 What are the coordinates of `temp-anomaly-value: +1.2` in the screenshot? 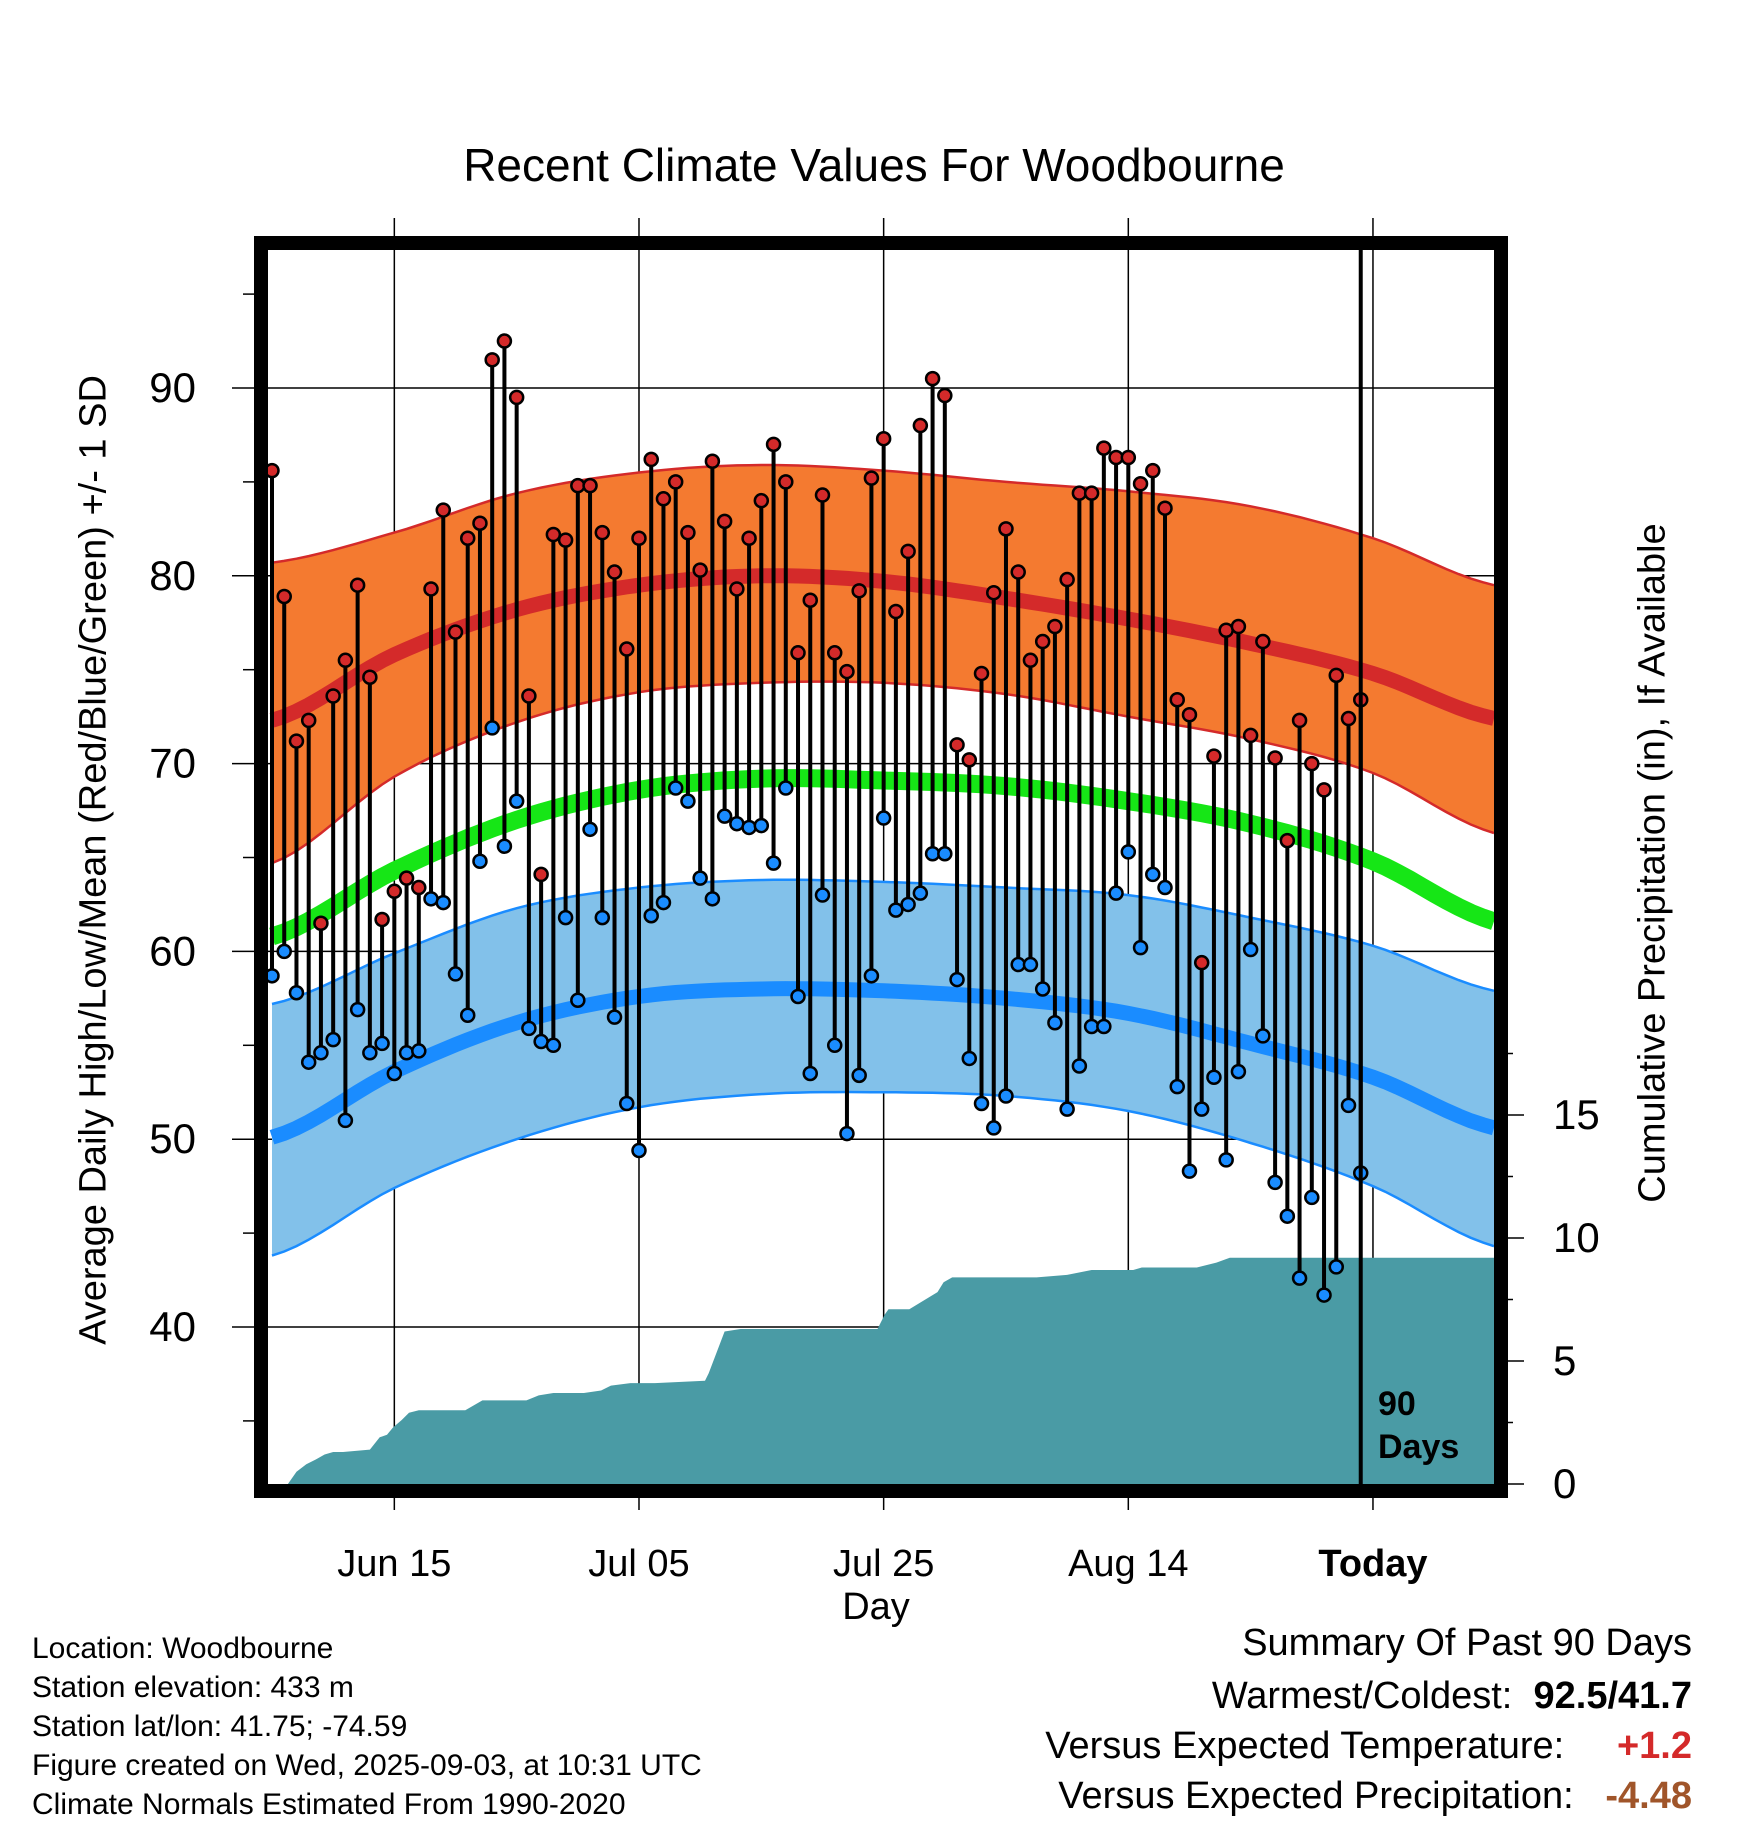 It's located at (1654, 1746).